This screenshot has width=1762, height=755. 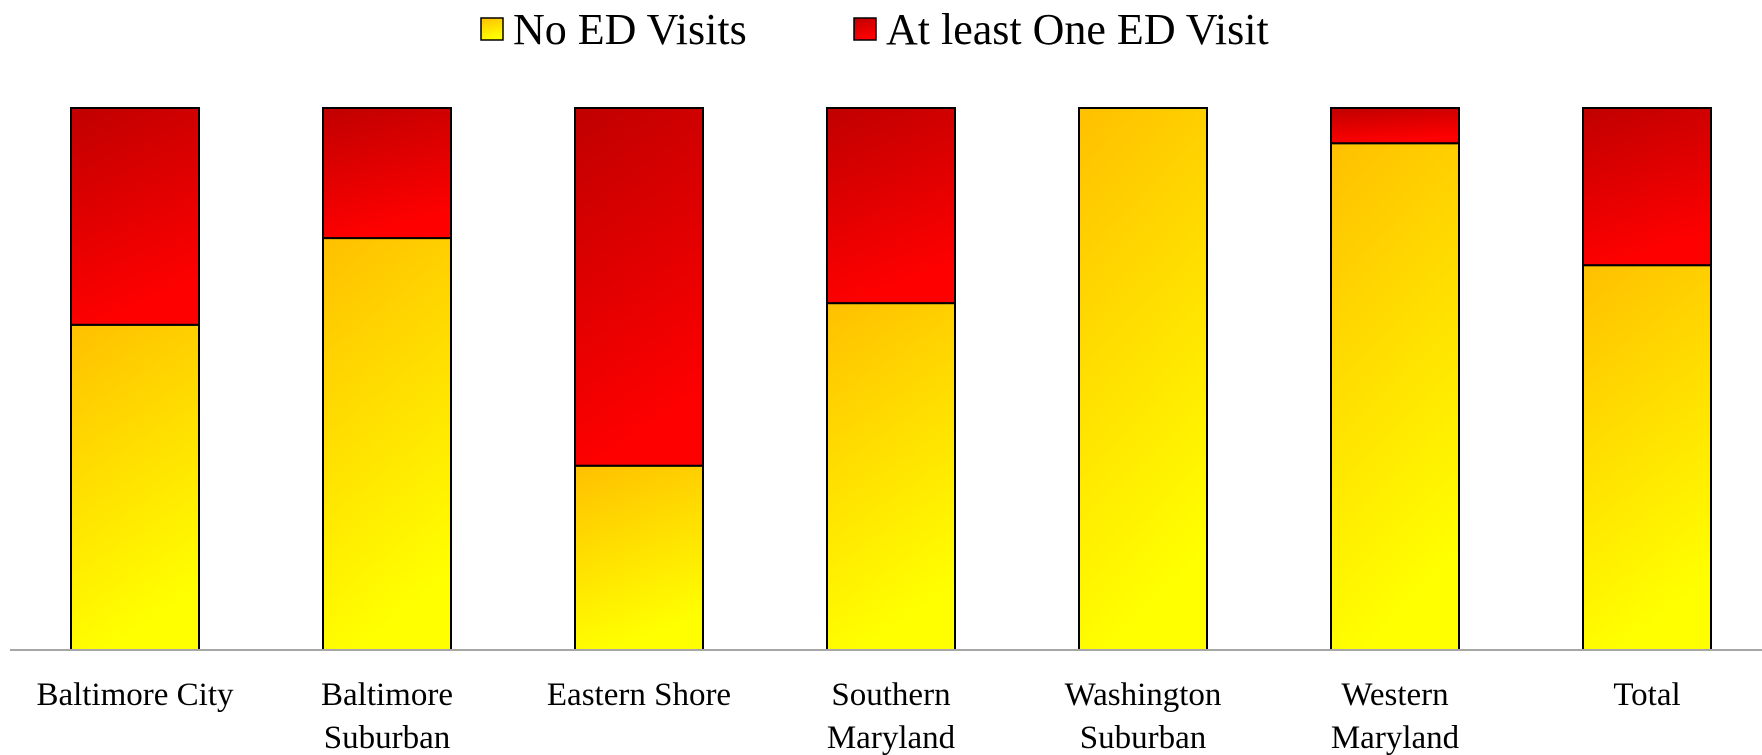 What do you see at coordinates (639, 287) in the screenshot?
I see `bar-at-least-one-ed-visit-eastern-shore` at bounding box center [639, 287].